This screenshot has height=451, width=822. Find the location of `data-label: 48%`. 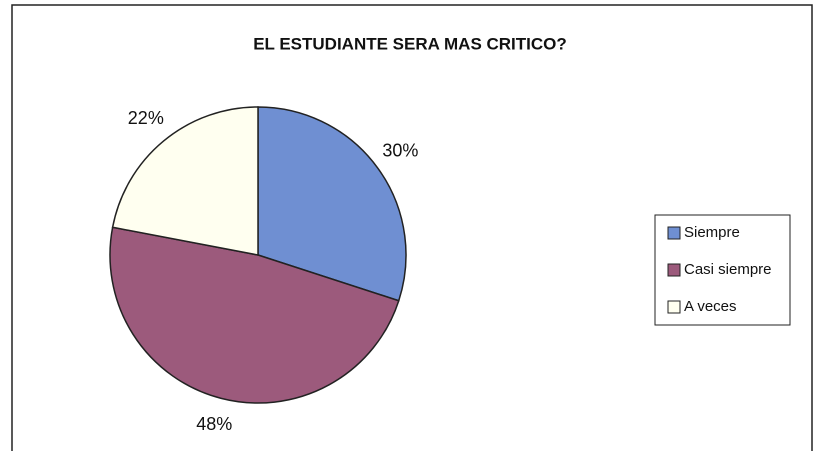

data-label: 48% is located at coordinates (214, 424).